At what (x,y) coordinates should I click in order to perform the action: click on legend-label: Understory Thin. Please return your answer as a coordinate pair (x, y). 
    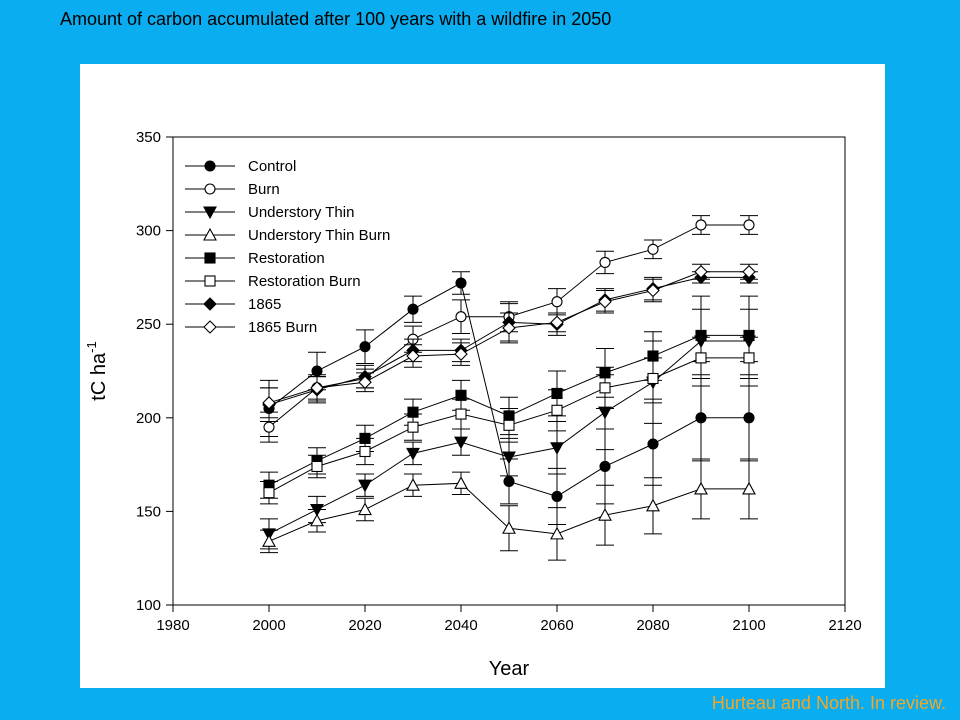
    Looking at the image, I should click on (301, 212).